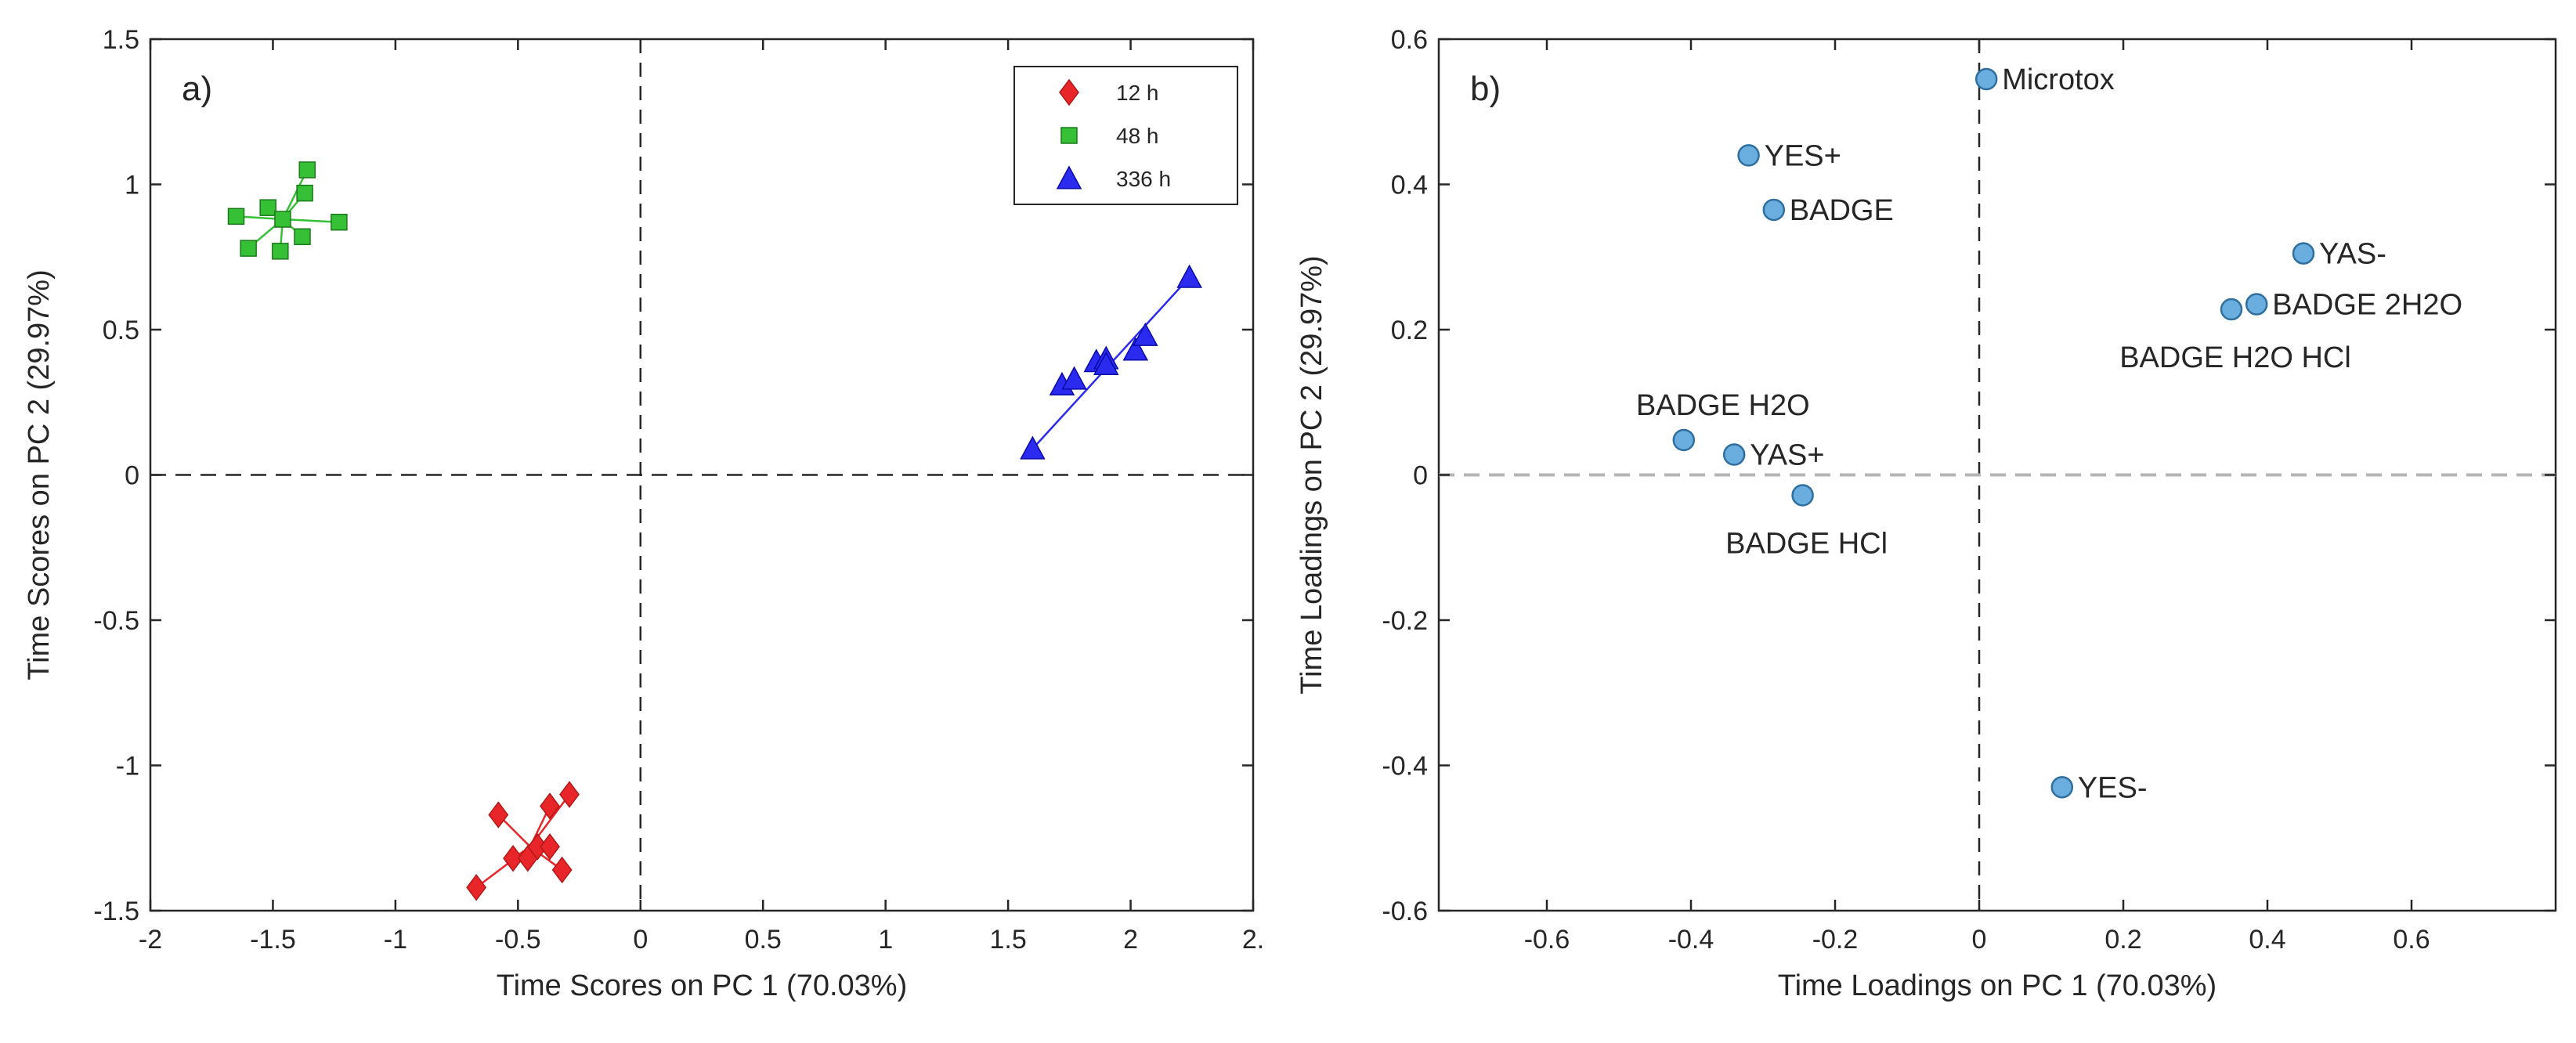  Describe the element at coordinates (1405, 911) in the screenshot. I see `y-tick-label: -0.6` at that location.